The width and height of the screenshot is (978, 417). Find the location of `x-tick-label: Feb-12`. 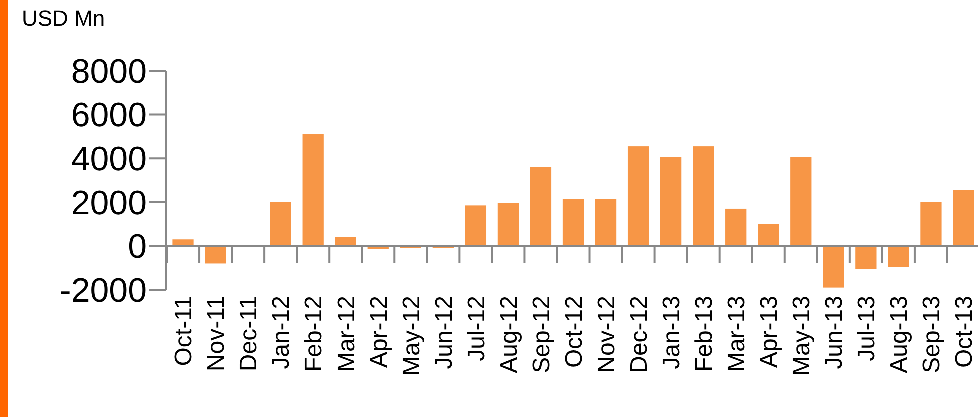

x-tick-label: Feb-12 is located at coordinates (314, 334).